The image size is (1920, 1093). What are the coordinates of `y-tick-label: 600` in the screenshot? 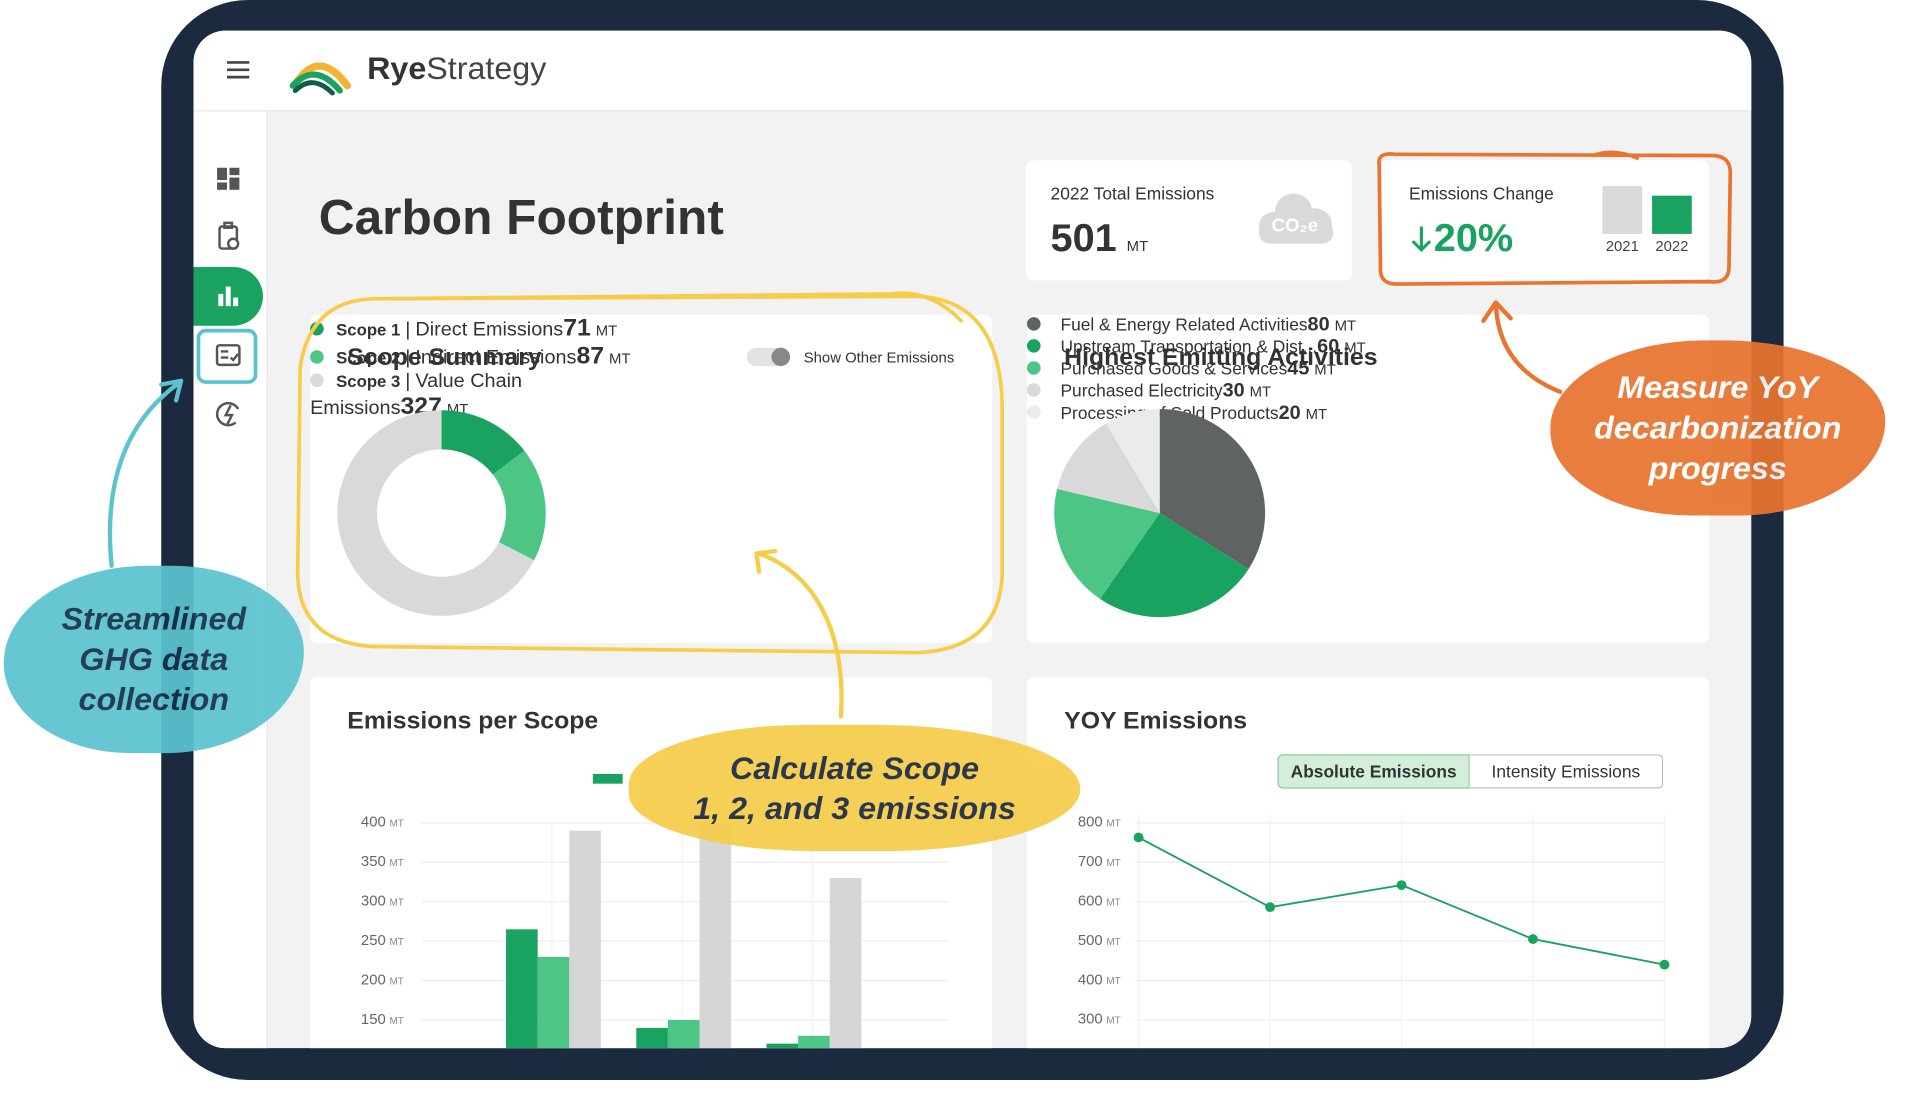 It's located at (1090, 902).